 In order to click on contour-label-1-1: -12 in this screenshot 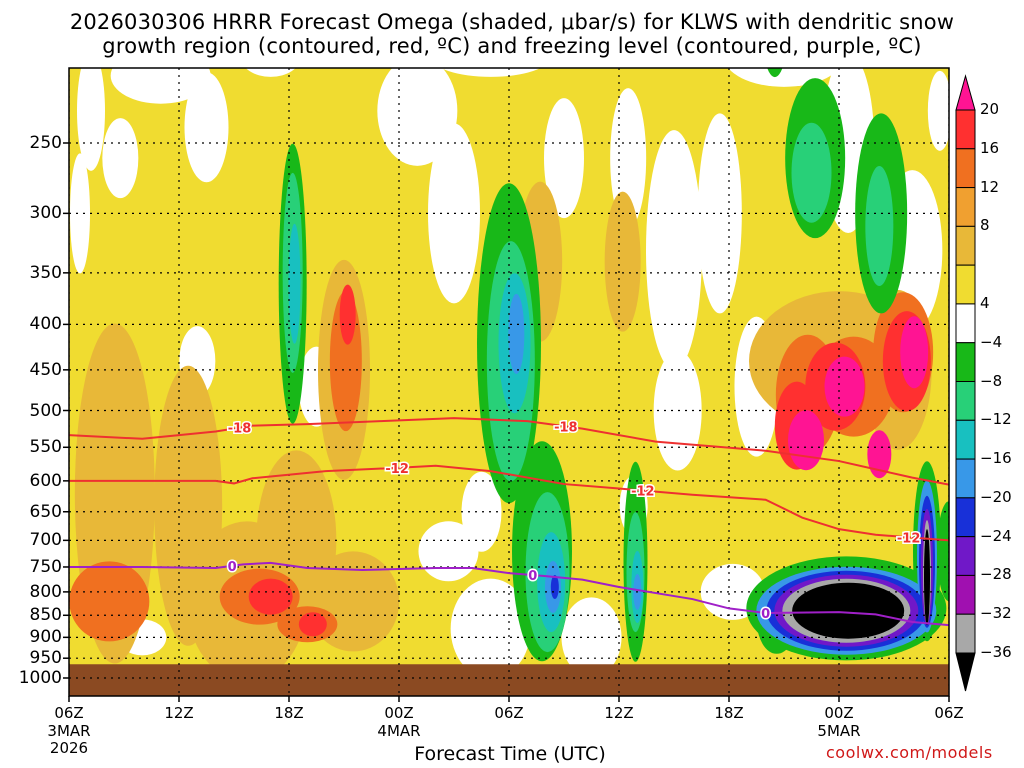, I will do `click(643, 492)`.